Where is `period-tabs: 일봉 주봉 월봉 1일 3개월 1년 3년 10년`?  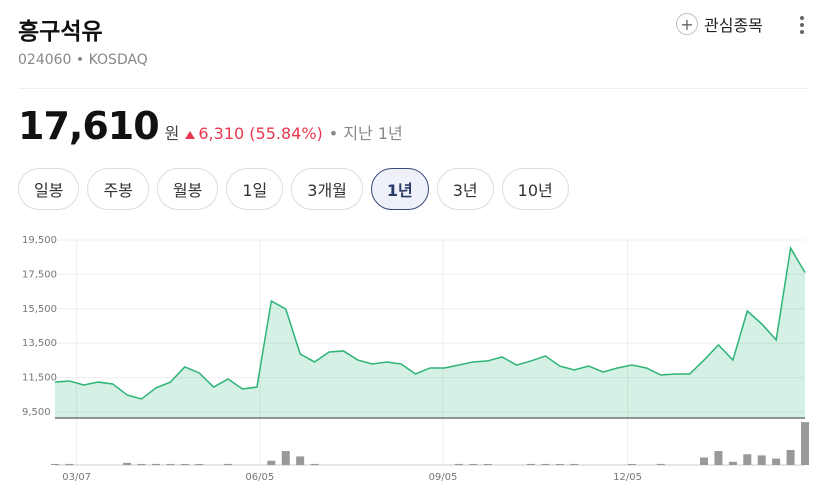 period-tabs: 일봉 주봉 월봉 1일 3개월 1년 3년 10년 is located at coordinates (293, 189).